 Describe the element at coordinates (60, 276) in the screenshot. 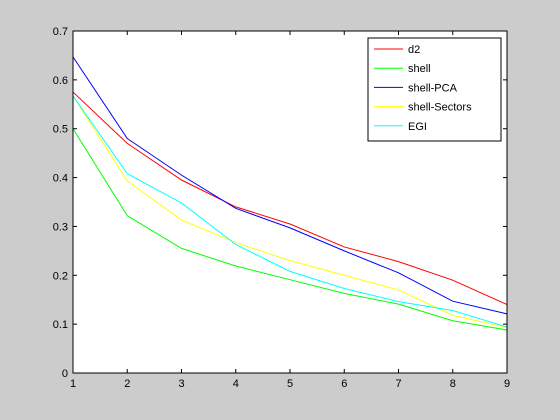

I see `y-tick-label: 0.2` at that location.